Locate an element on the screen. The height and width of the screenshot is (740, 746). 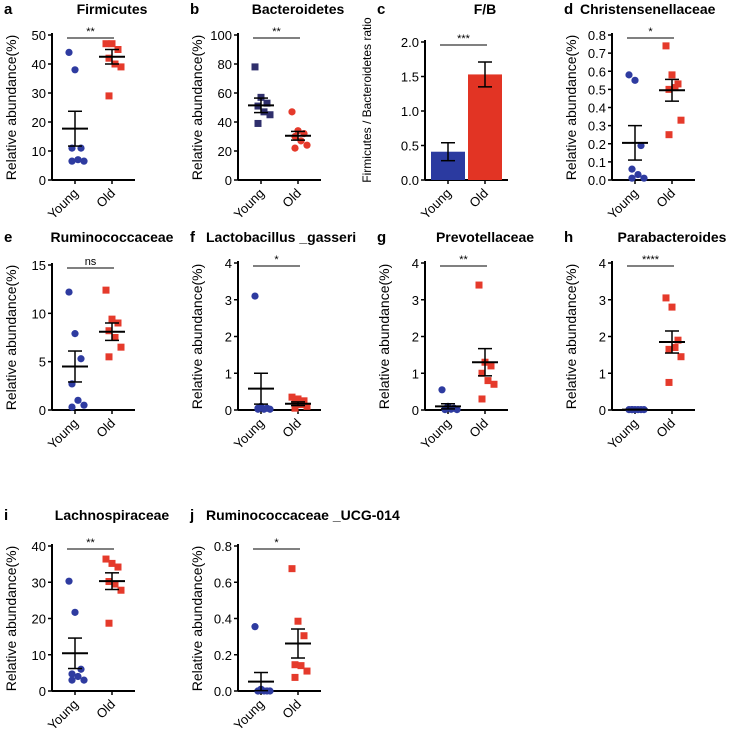
significance-label: **** is located at coordinates (651, 260).